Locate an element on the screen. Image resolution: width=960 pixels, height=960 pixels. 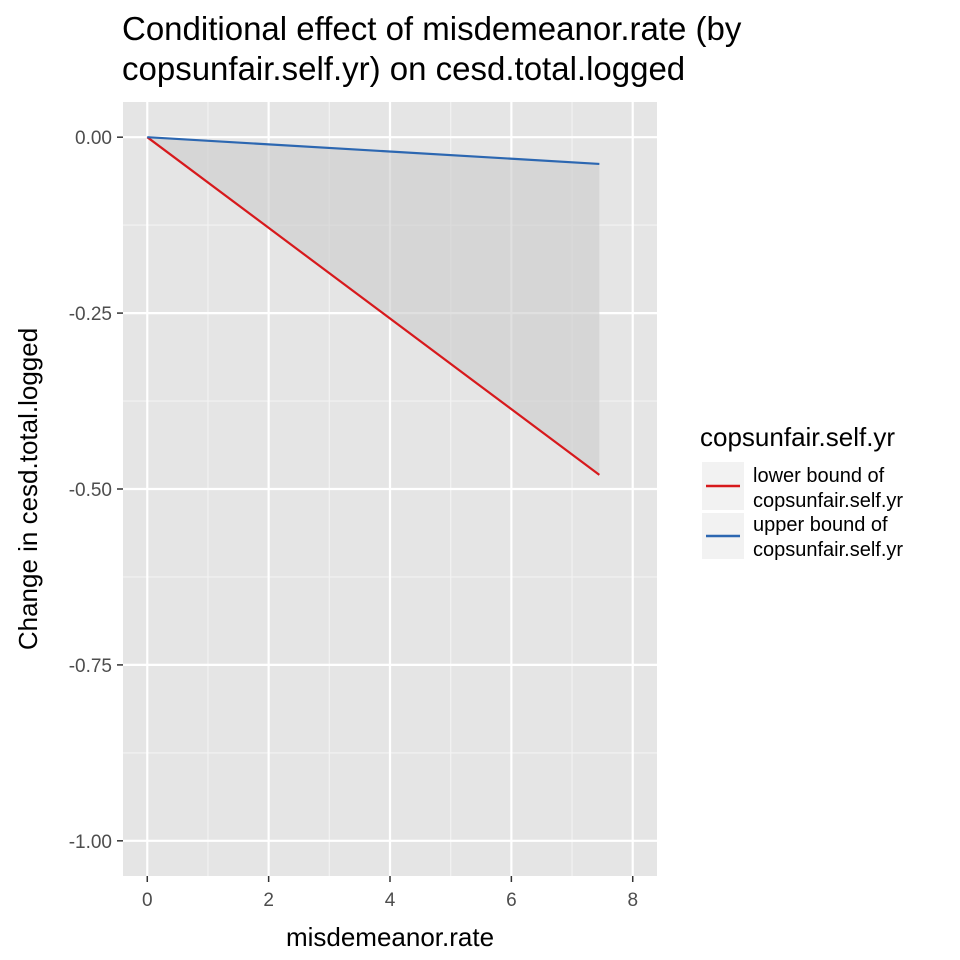
legend-label-lower-line-1: lower bound of is located at coordinates (819, 476).